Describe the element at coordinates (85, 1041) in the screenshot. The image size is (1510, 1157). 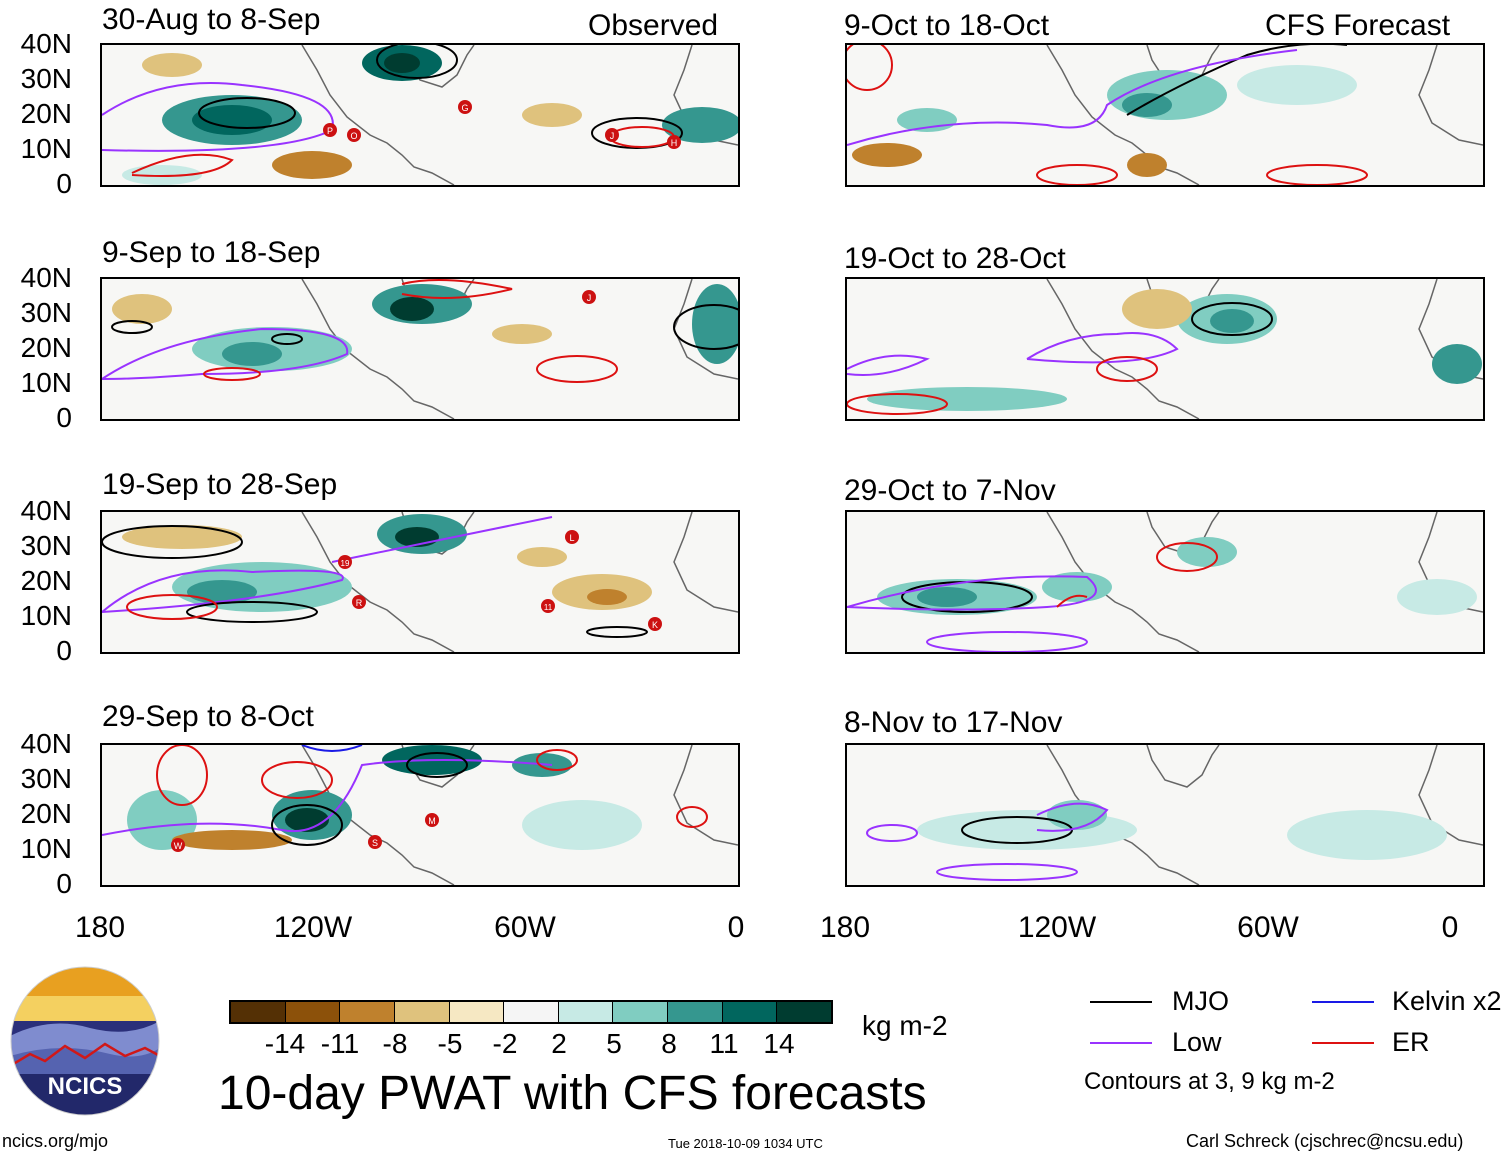
I see `ncics-logo: NCICS` at that location.